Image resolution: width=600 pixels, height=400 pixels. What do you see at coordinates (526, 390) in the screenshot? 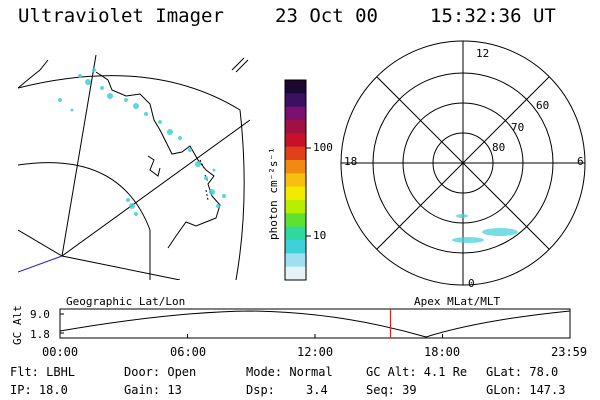
I see `info-glon: GLon: 147.3` at bounding box center [526, 390].